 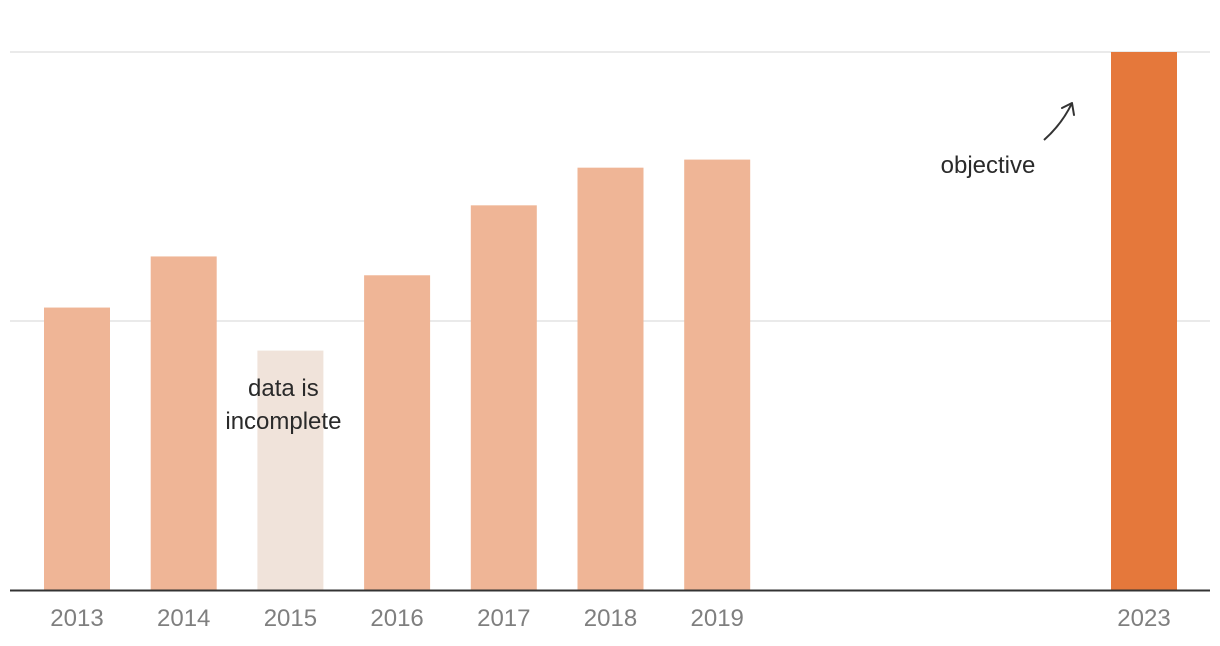 What do you see at coordinates (988, 165) in the screenshot?
I see `annotation-2023-line-0: objective` at bounding box center [988, 165].